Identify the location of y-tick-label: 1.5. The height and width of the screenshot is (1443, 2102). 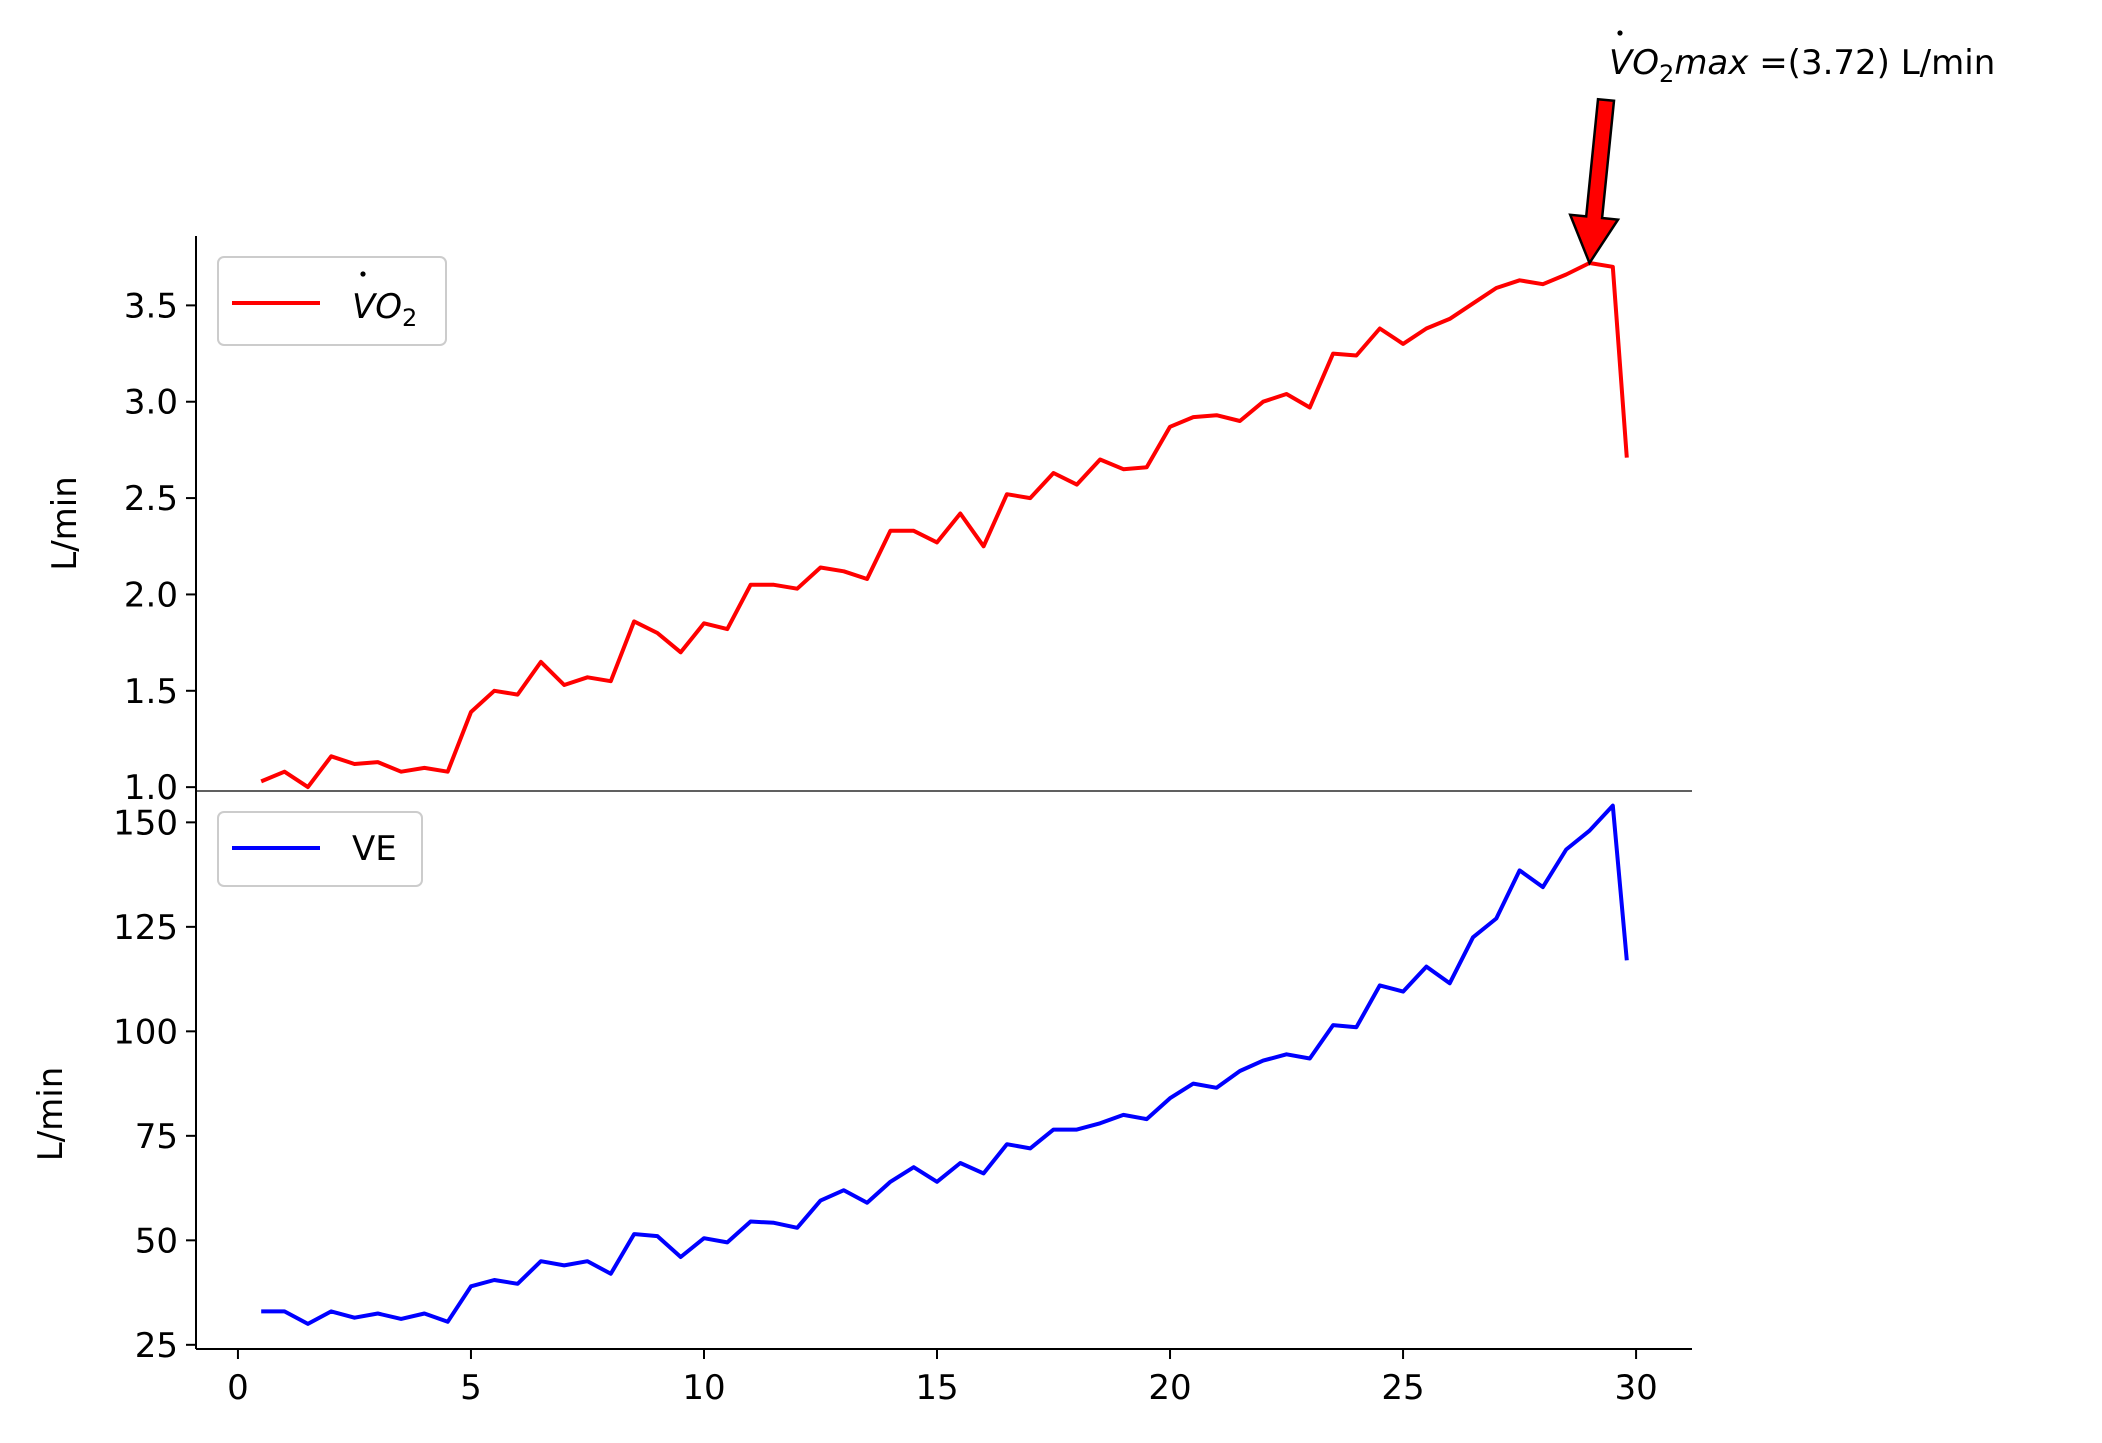
(151, 692).